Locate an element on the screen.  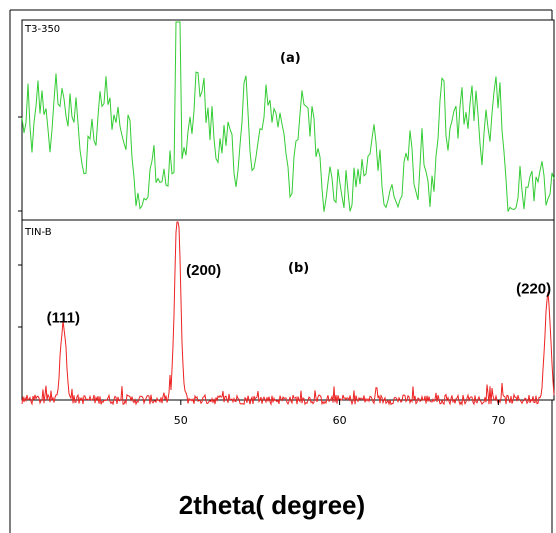
x-axis: 50 60 70 is located at coordinates (339, 413).